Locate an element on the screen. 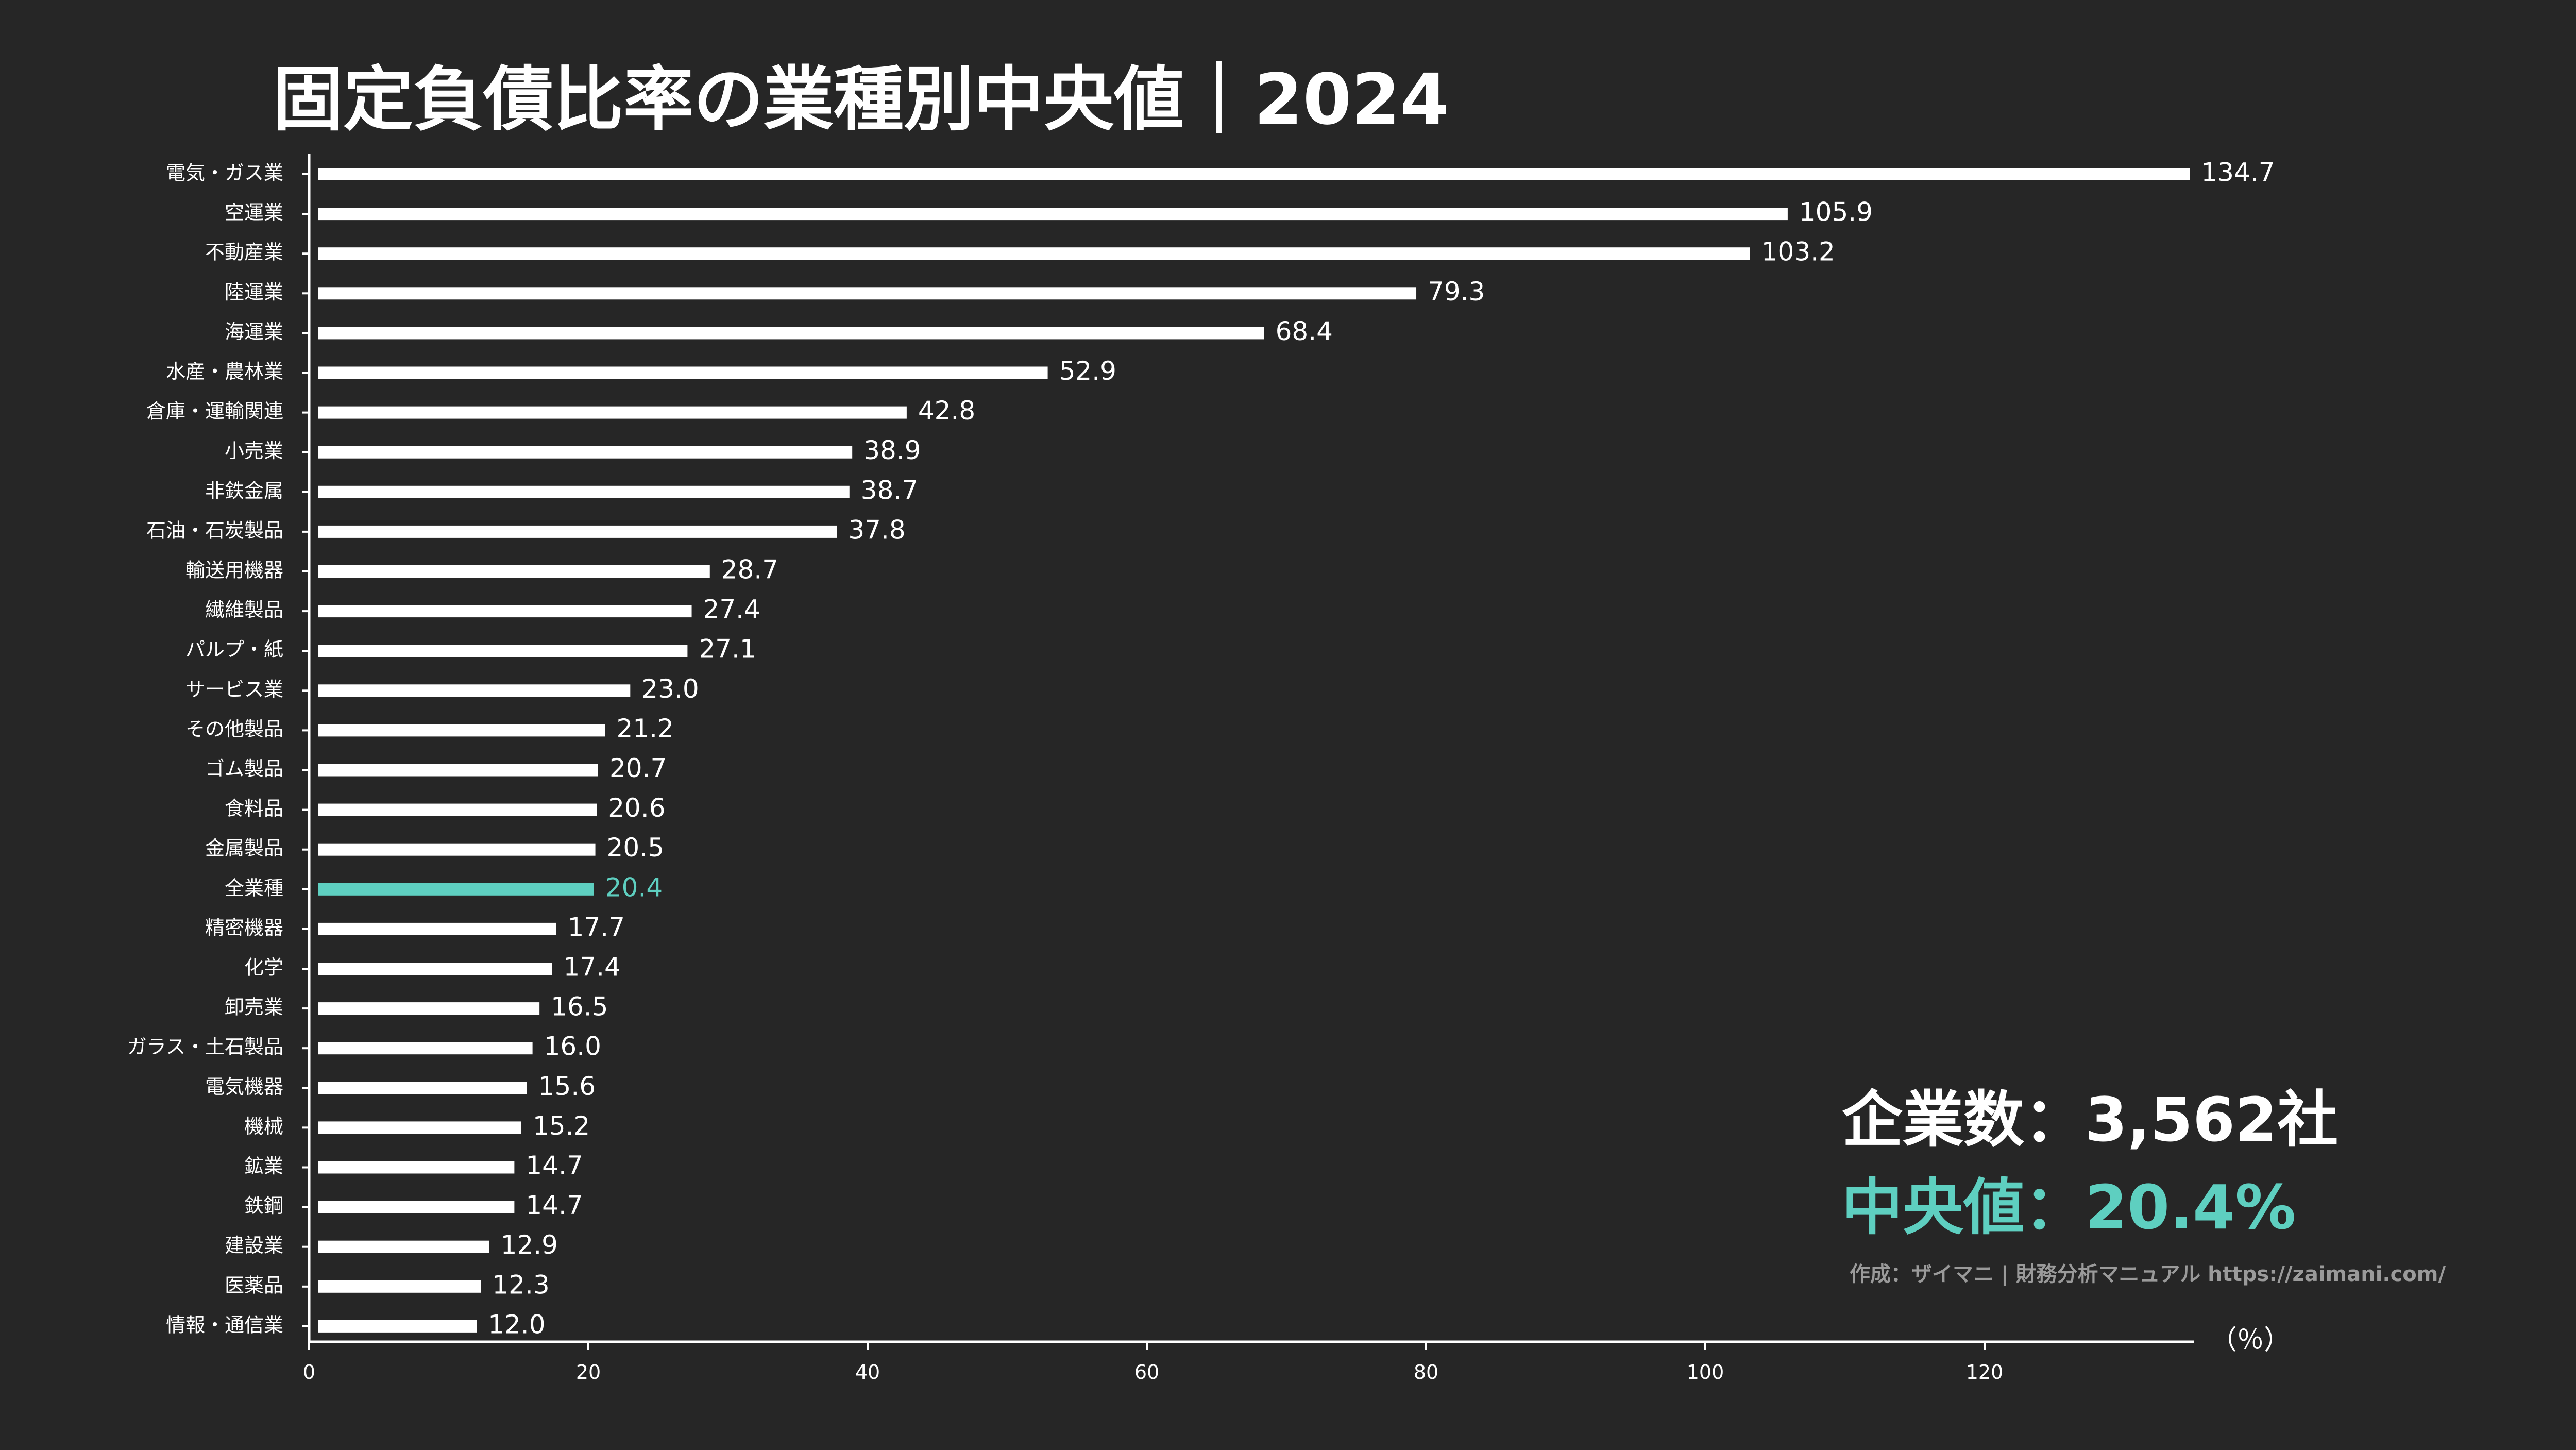 The image size is (2576, 1450). credit-text: 作成：ザイマニ | 財務分析マニュアル https://zaimani.com/ is located at coordinates (2148, 1275).